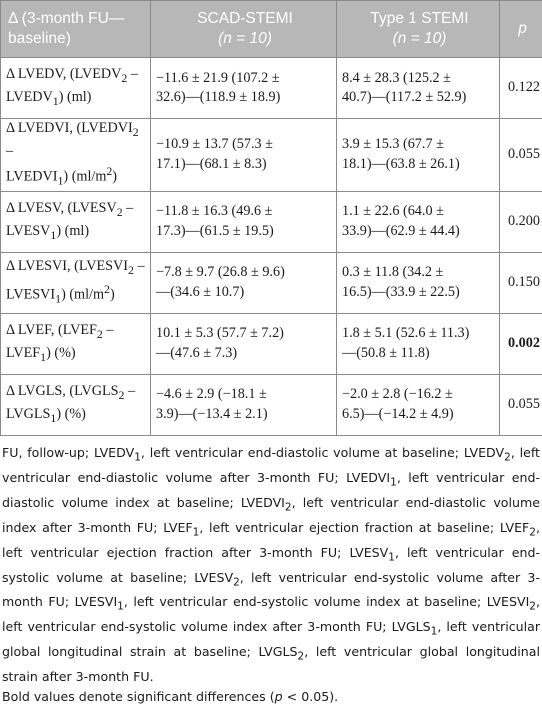 The height and width of the screenshot is (706, 542). I want to click on scad-value: 10.1 ± 5.3 (57.7 ± 7.2)—(47.6 ± 7.3), so click(244, 343).